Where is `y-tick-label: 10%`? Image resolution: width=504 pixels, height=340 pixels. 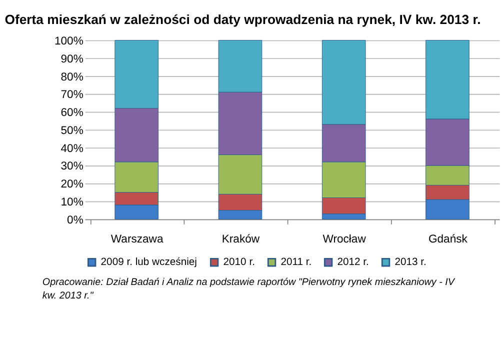 y-tick-label: 10% is located at coordinates (72, 202).